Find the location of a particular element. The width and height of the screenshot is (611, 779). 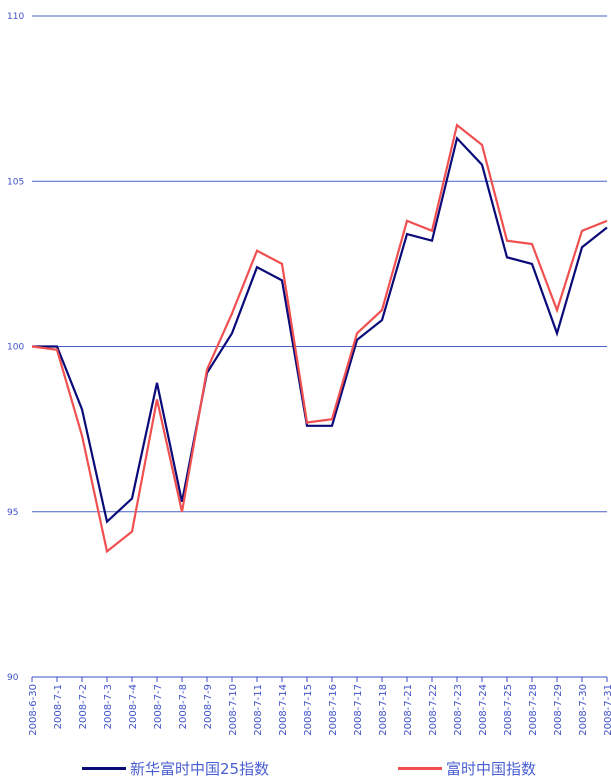

x-tick-label: 2008-7-2 is located at coordinates (83, 706).